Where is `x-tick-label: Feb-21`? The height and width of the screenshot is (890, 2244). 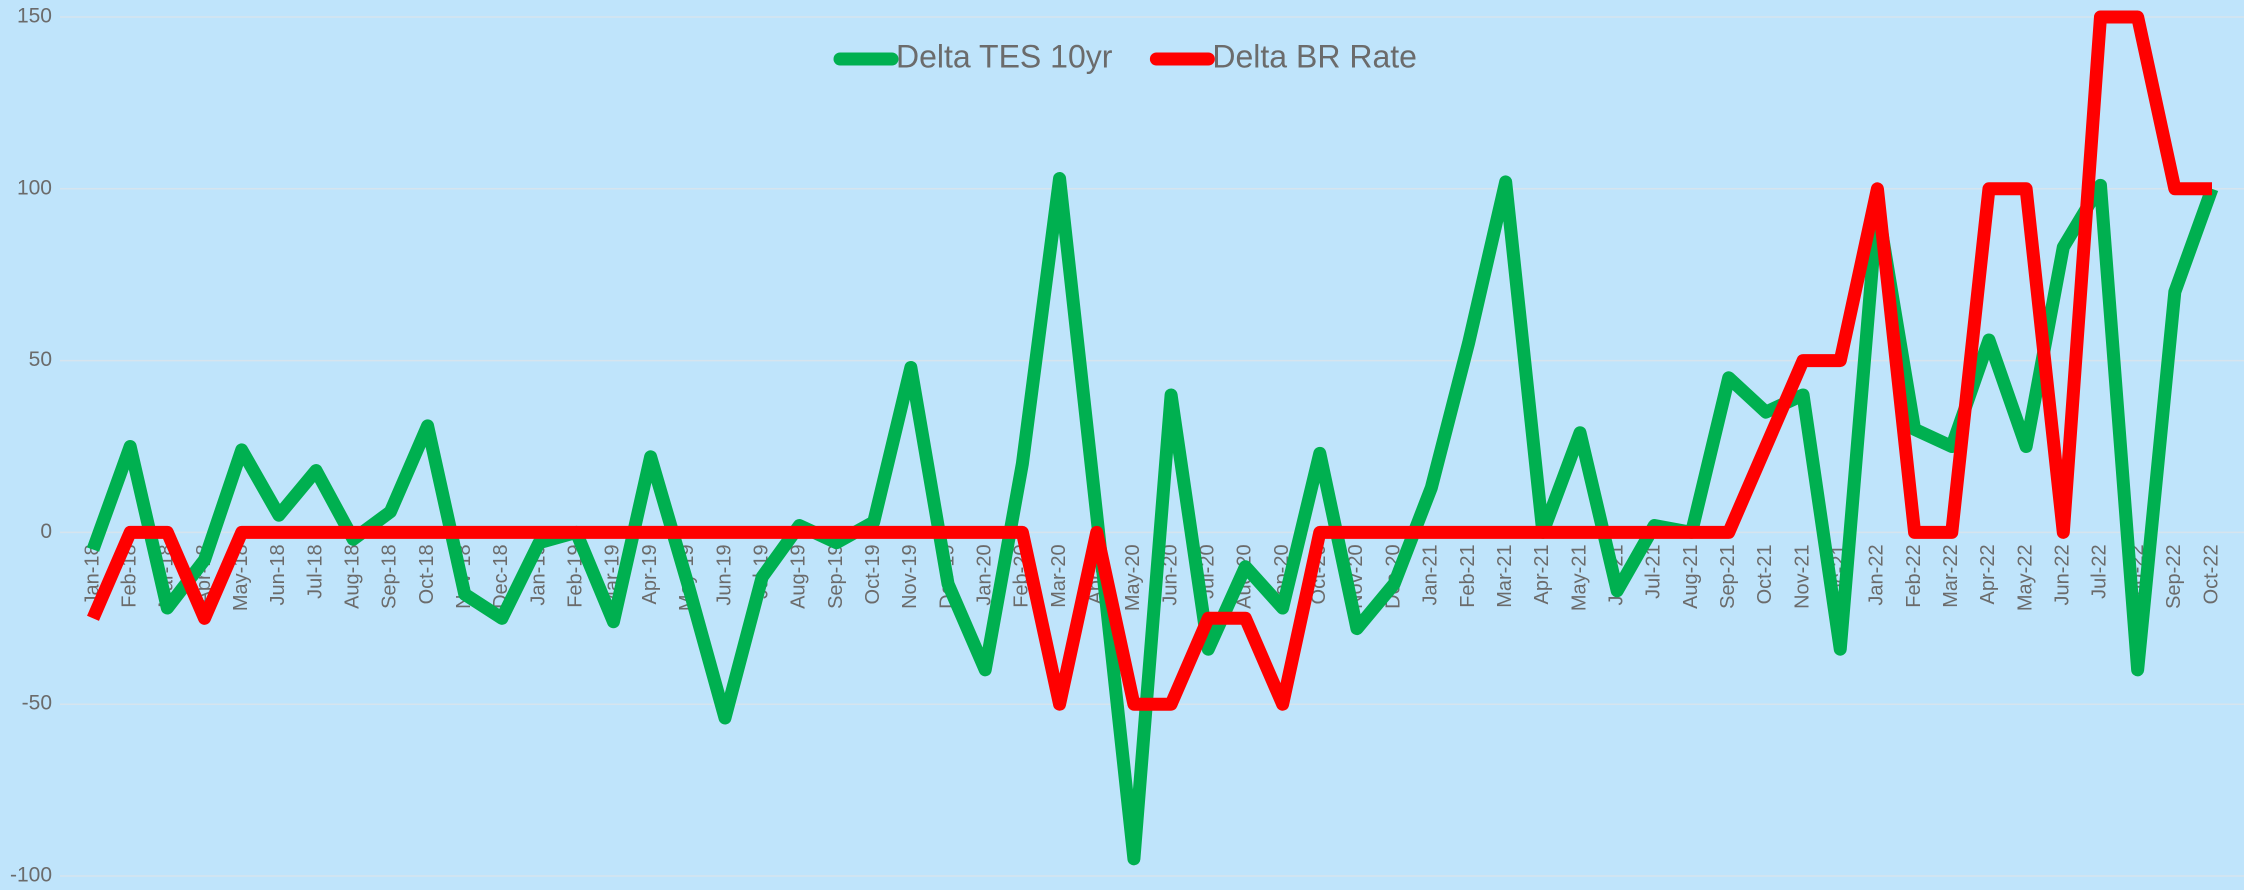 x-tick-label: Feb-21 is located at coordinates (1468, 575).